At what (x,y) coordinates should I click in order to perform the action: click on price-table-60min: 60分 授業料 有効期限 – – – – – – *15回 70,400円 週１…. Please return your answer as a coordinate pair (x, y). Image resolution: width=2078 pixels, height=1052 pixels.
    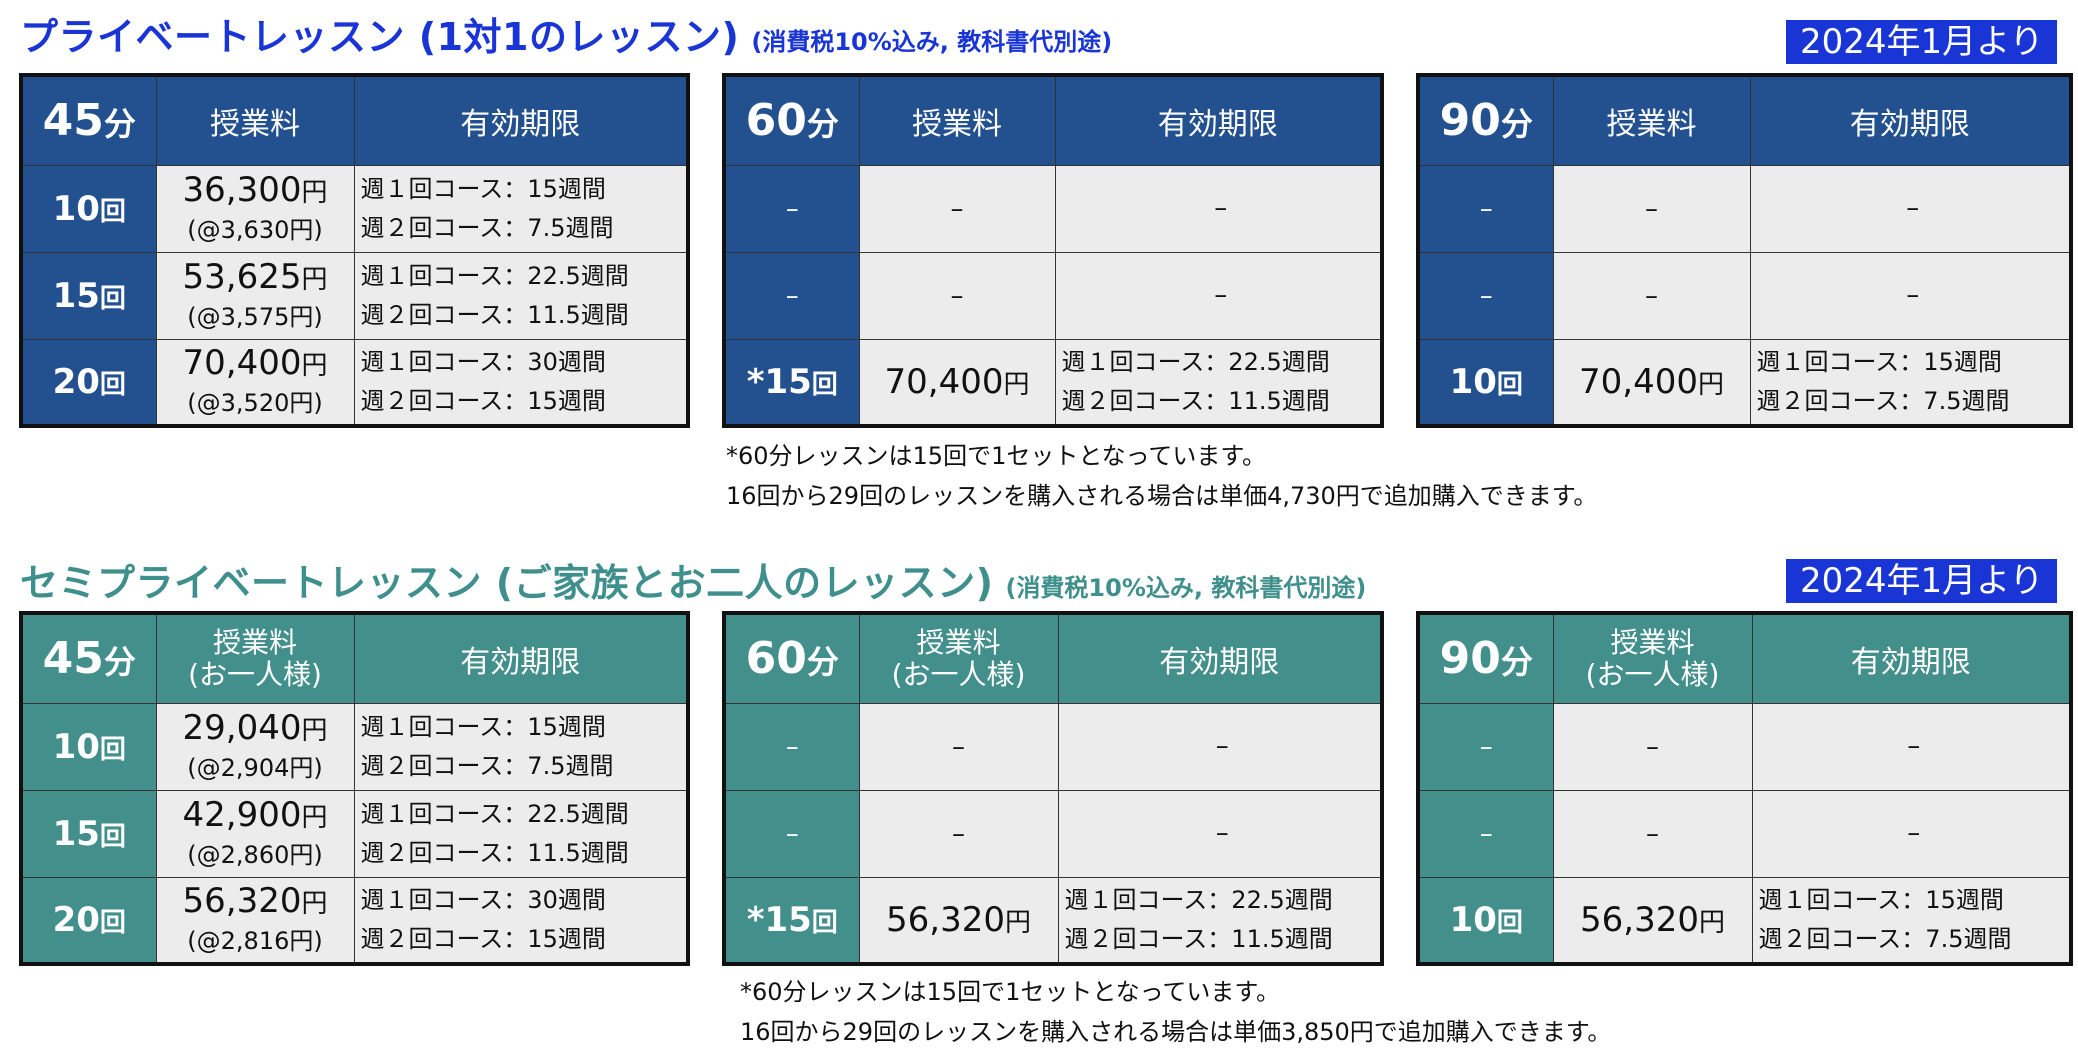
    Looking at the image, I should click on (1053, 250).